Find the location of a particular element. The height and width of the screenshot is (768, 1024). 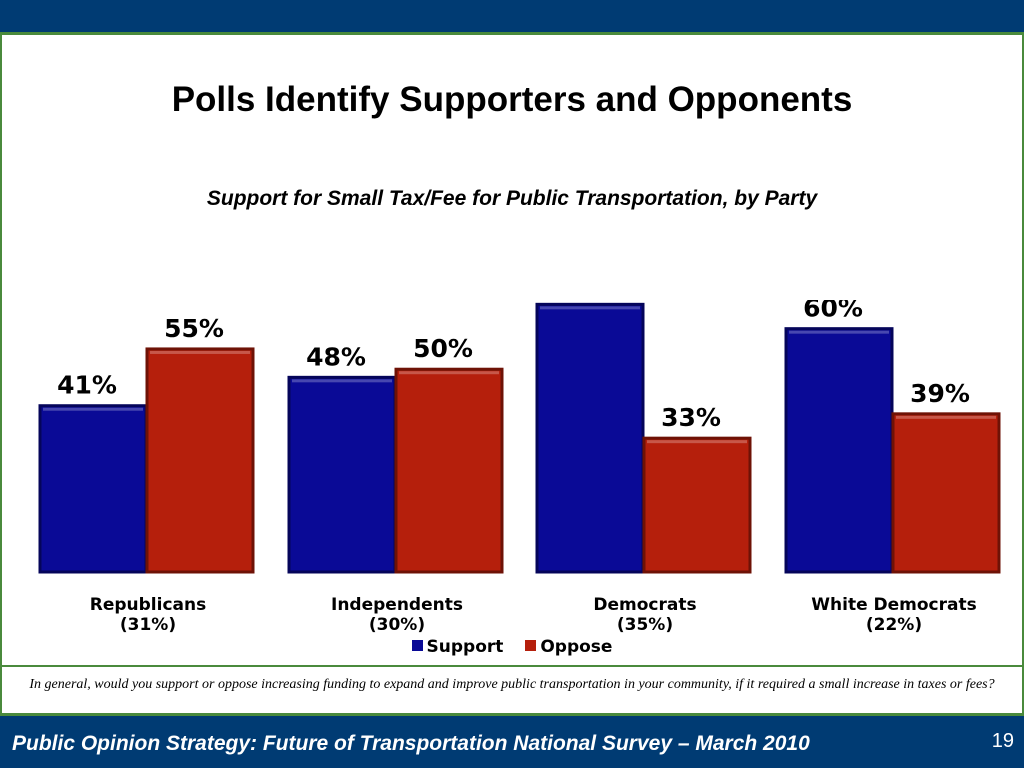

bar-highlight-independents-support is located at coordinates (342, 381).